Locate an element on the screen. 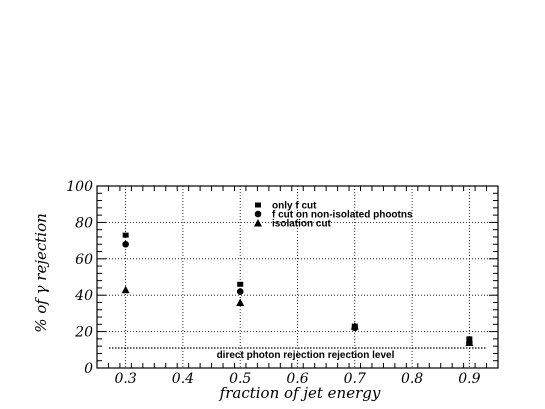 Image resolution: width=545 pixels, height=409 pixels. x-axis-title: fraction of jet energy is located at coordinates (300, 393).